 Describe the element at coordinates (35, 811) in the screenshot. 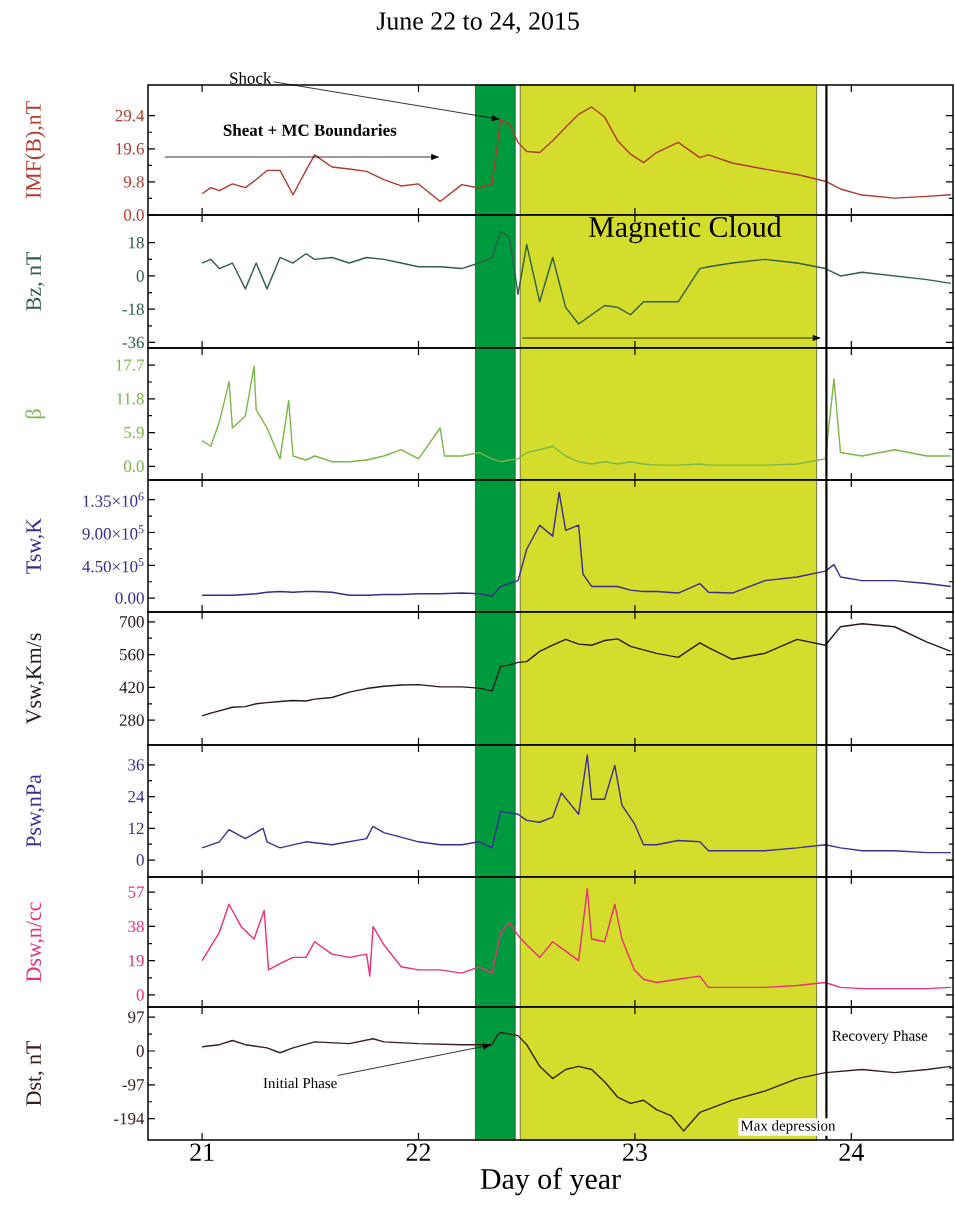

I see `y-axis-title: Psw,nPa` at that location.